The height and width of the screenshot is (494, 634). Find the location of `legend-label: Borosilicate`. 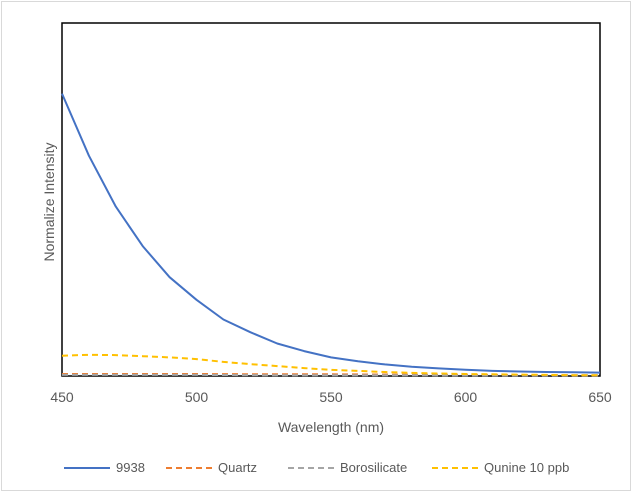

legend-label: Borosilicate is located at coordinates (373, 467).